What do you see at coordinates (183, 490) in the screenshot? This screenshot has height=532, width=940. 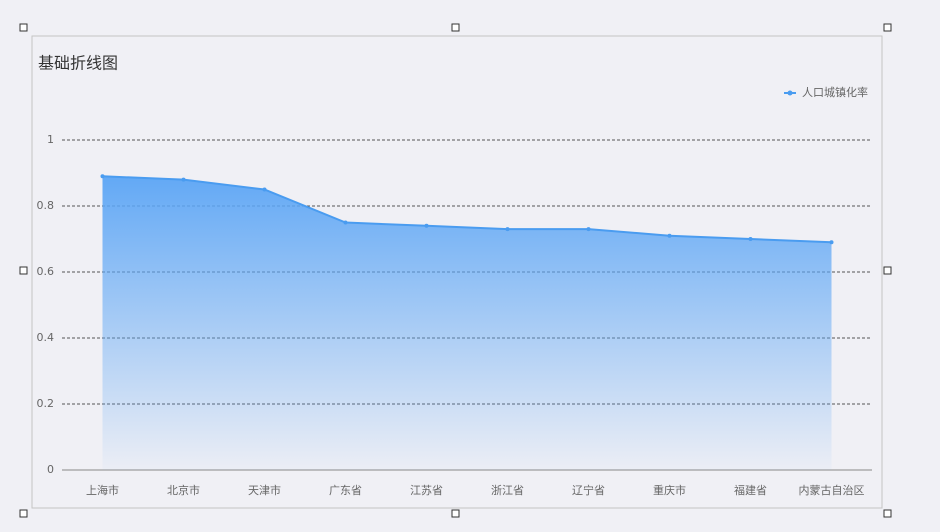 I see `x-tick-label: 北京市` at bounding box center [183, 490].